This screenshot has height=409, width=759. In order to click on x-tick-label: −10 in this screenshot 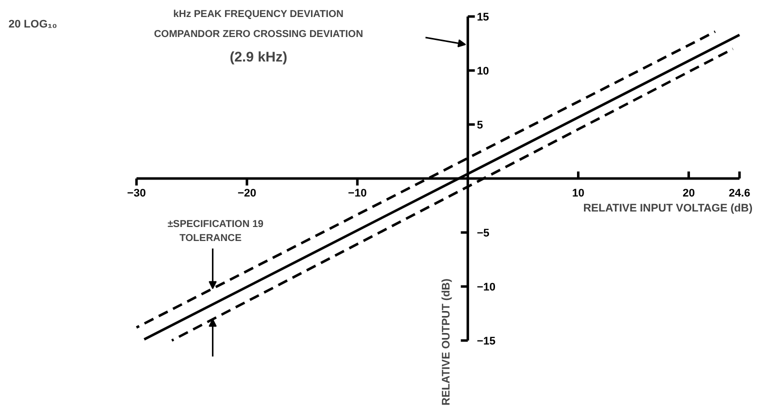, I will do `click(357, 194)`.